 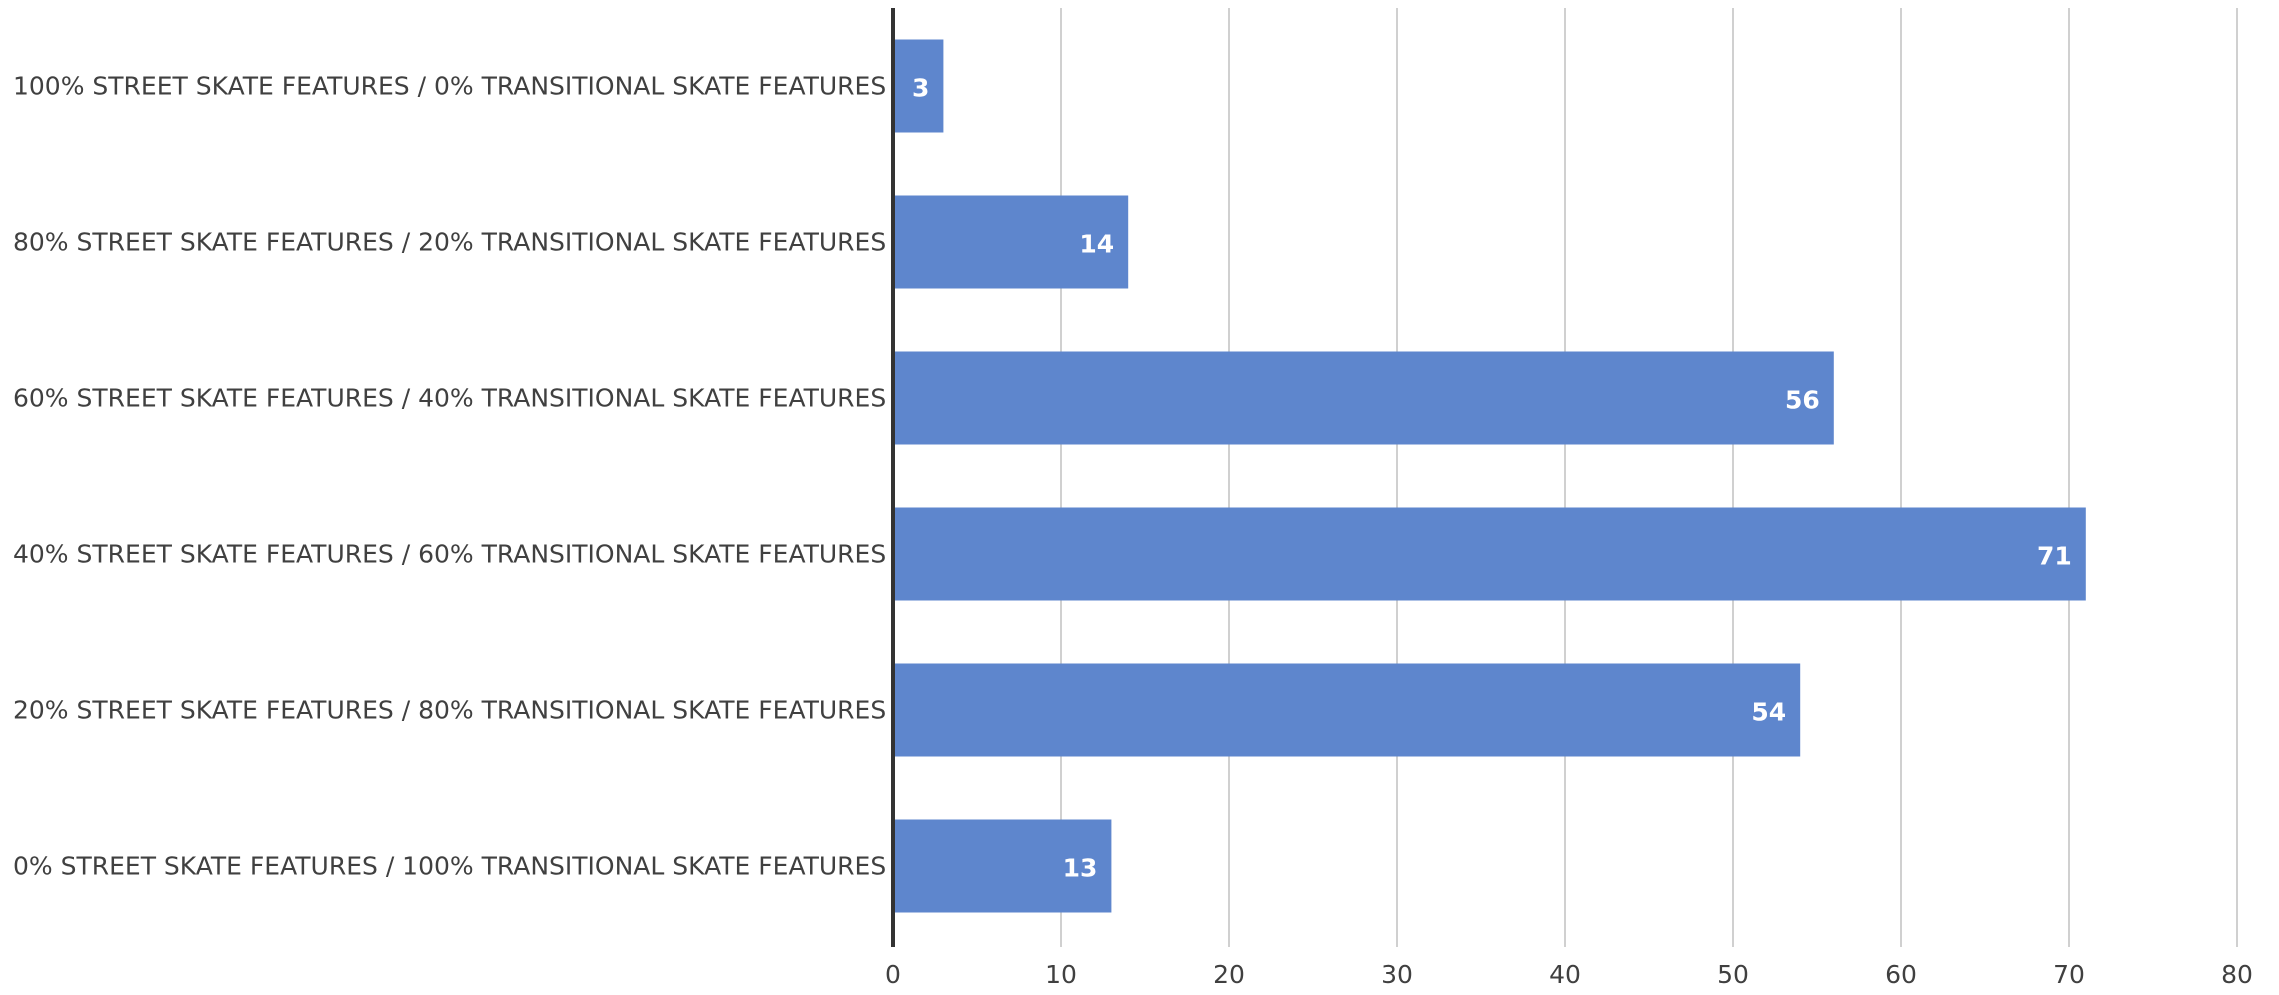 What do you see at coordinates (2237, 974) in the screenshot?
I see `x-tick-label: 80` at bounding box center [2237, 974].